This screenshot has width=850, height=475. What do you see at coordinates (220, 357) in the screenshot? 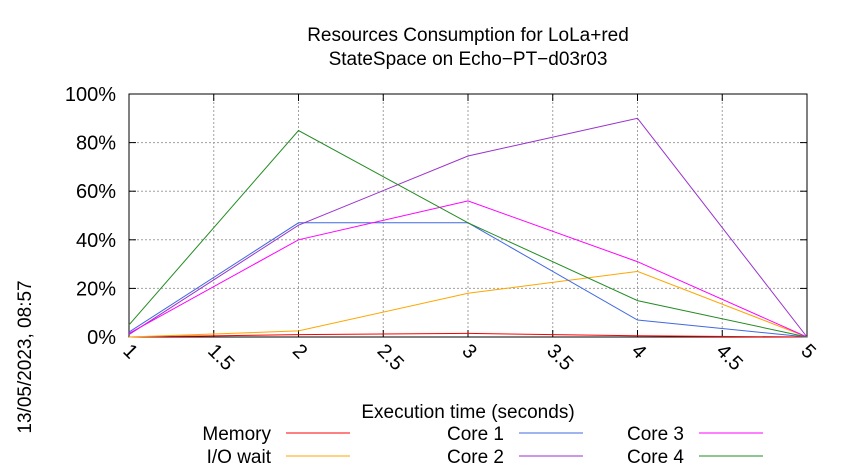
I see `x-tick-label: 1.5` at bounding box center [220, 357].